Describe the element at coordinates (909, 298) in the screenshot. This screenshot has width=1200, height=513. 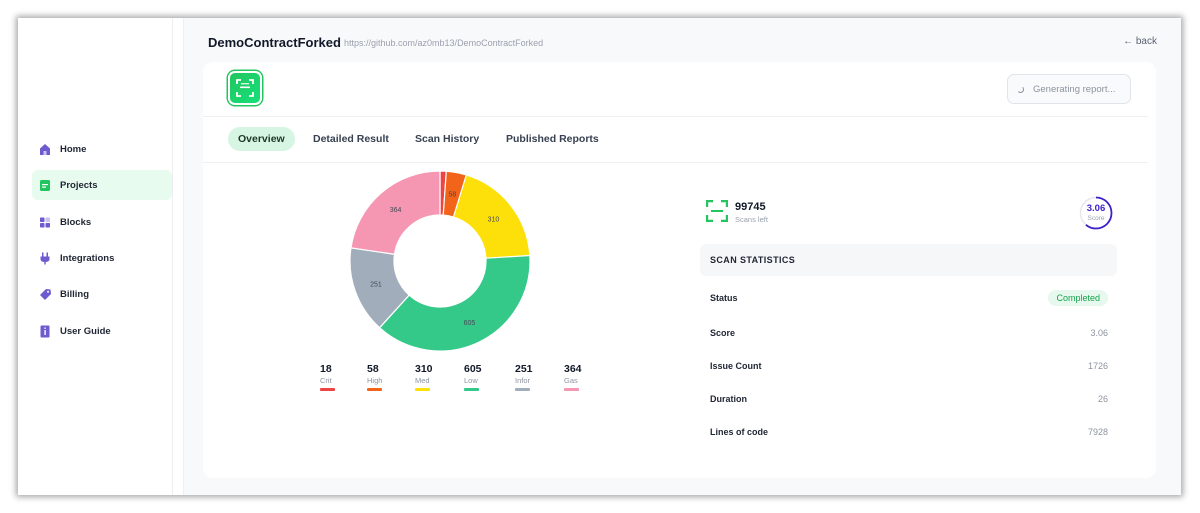
I see `stat-row-status: Status Completed` at that location.